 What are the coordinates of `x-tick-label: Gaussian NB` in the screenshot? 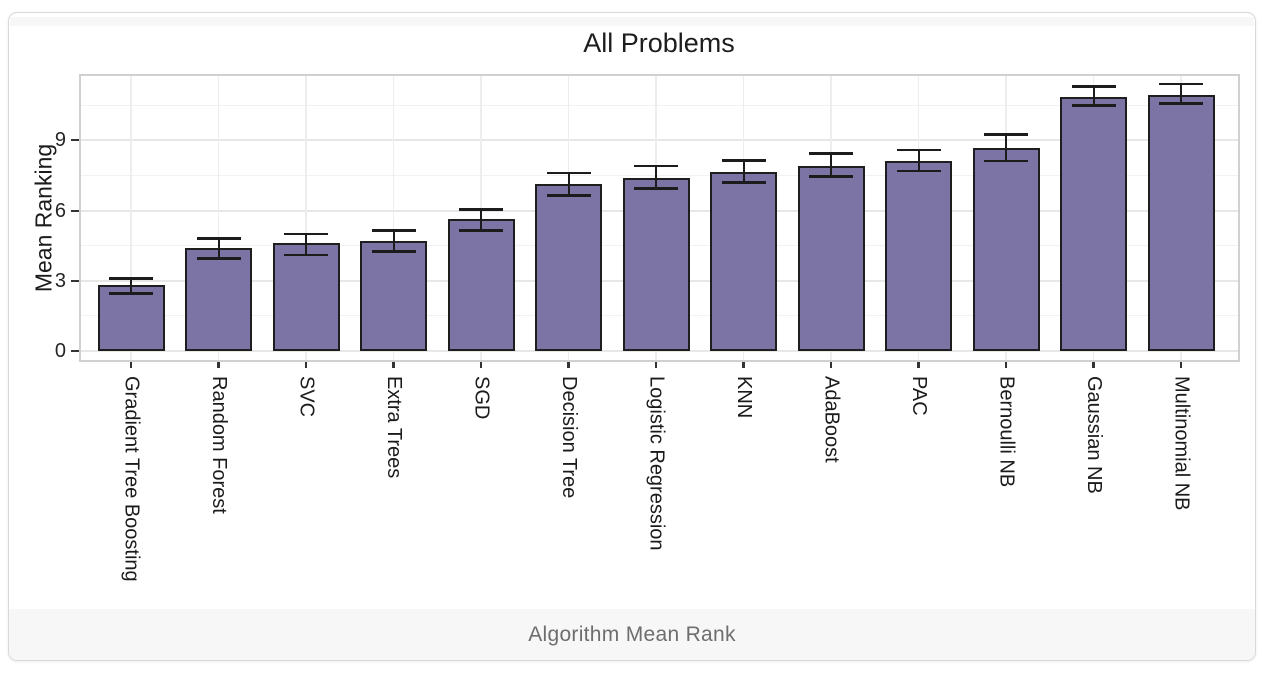 It's located at (1094, 435).